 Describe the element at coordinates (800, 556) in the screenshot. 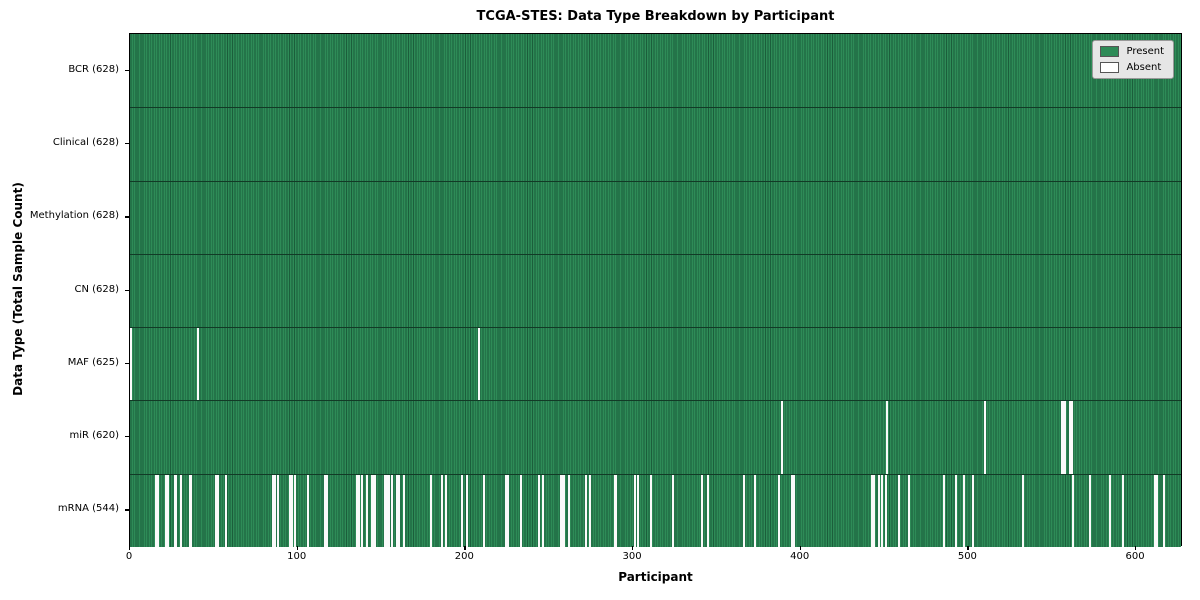

I see `x-tick-label: 400` at that location.